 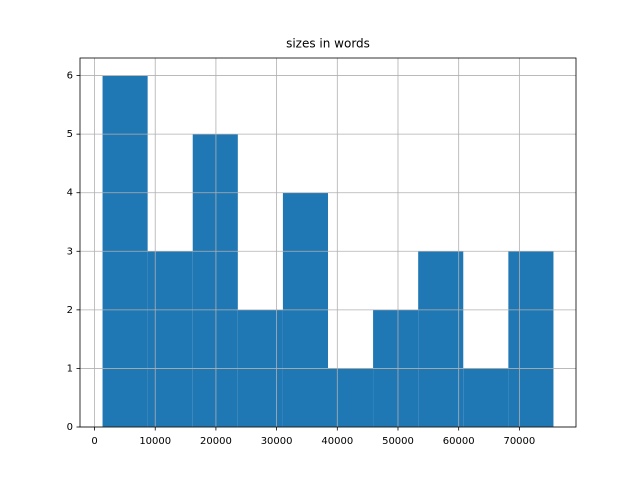 I want to click on x-tick-label: 10000, so click(x=155, y=441).